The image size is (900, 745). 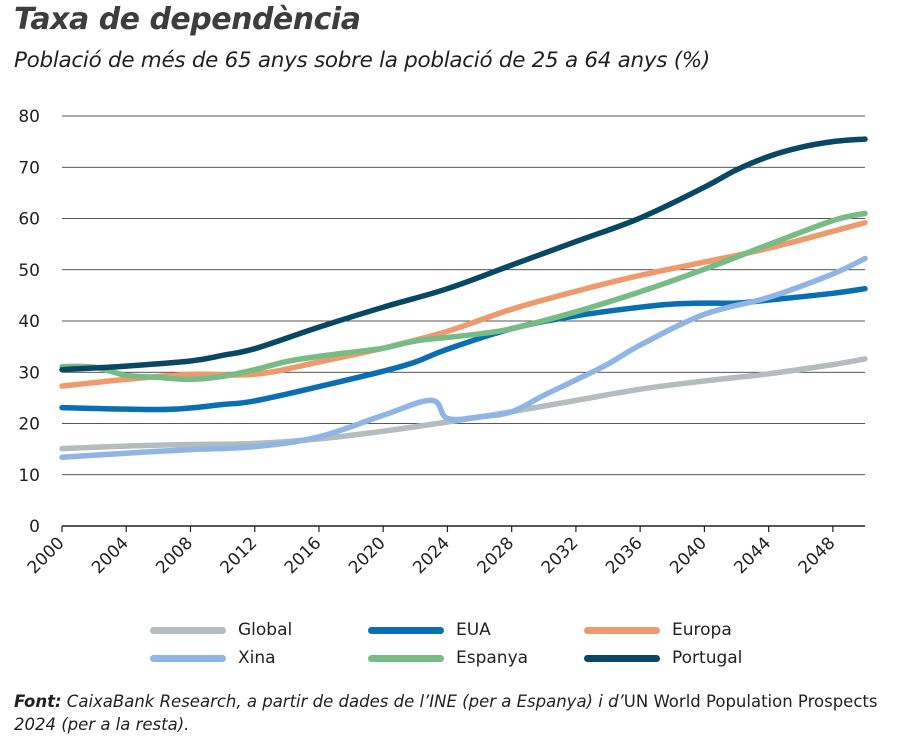 I want to click on legend-swatch-portugal, so click(x=622, y=658).